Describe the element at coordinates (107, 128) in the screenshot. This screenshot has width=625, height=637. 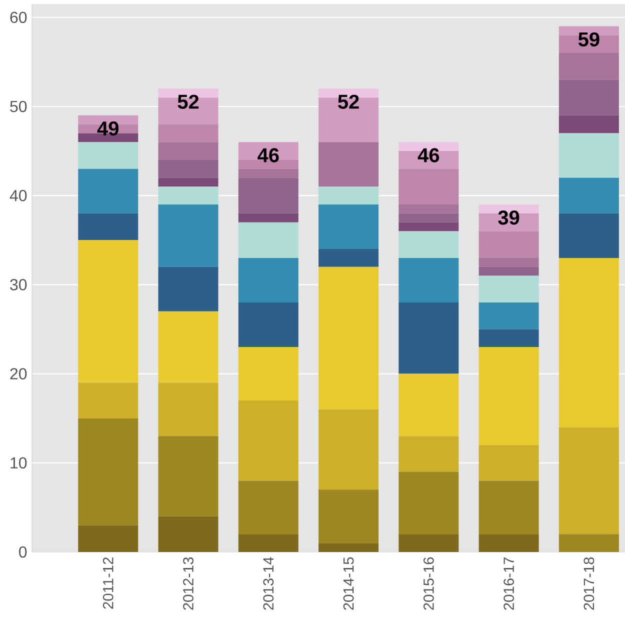
I see `total-label: 49` at that location.